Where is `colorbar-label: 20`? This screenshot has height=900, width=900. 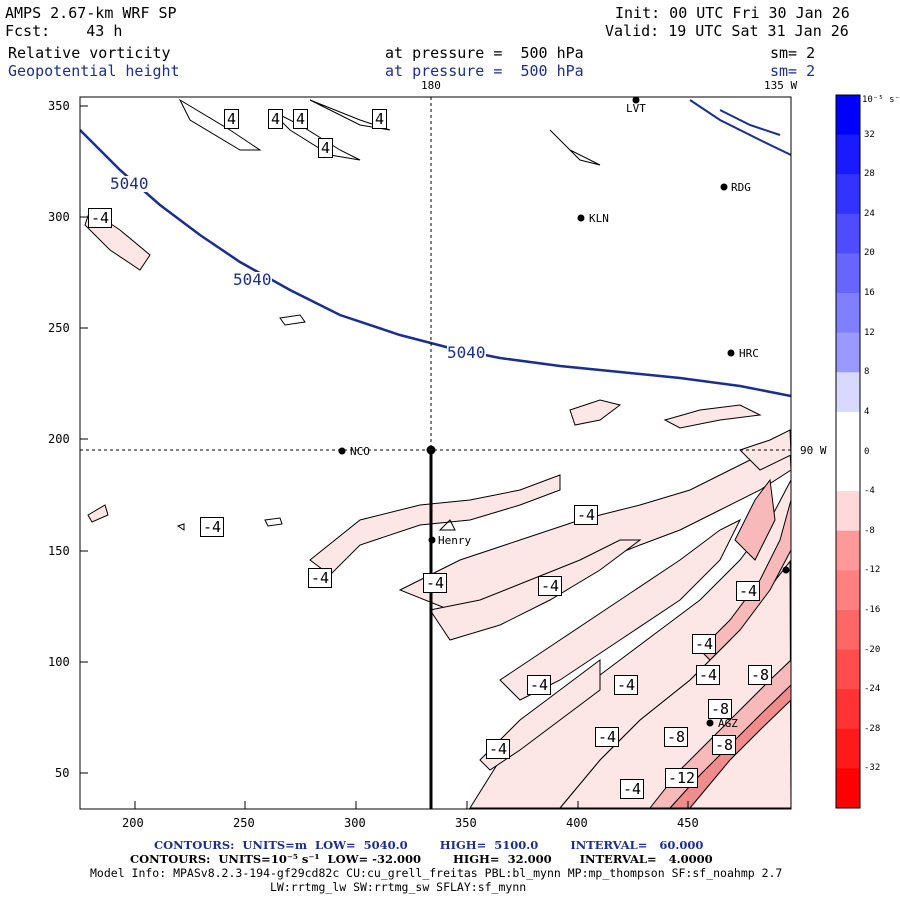
colorbar-label: 20 is located at coordinates (869, 253).